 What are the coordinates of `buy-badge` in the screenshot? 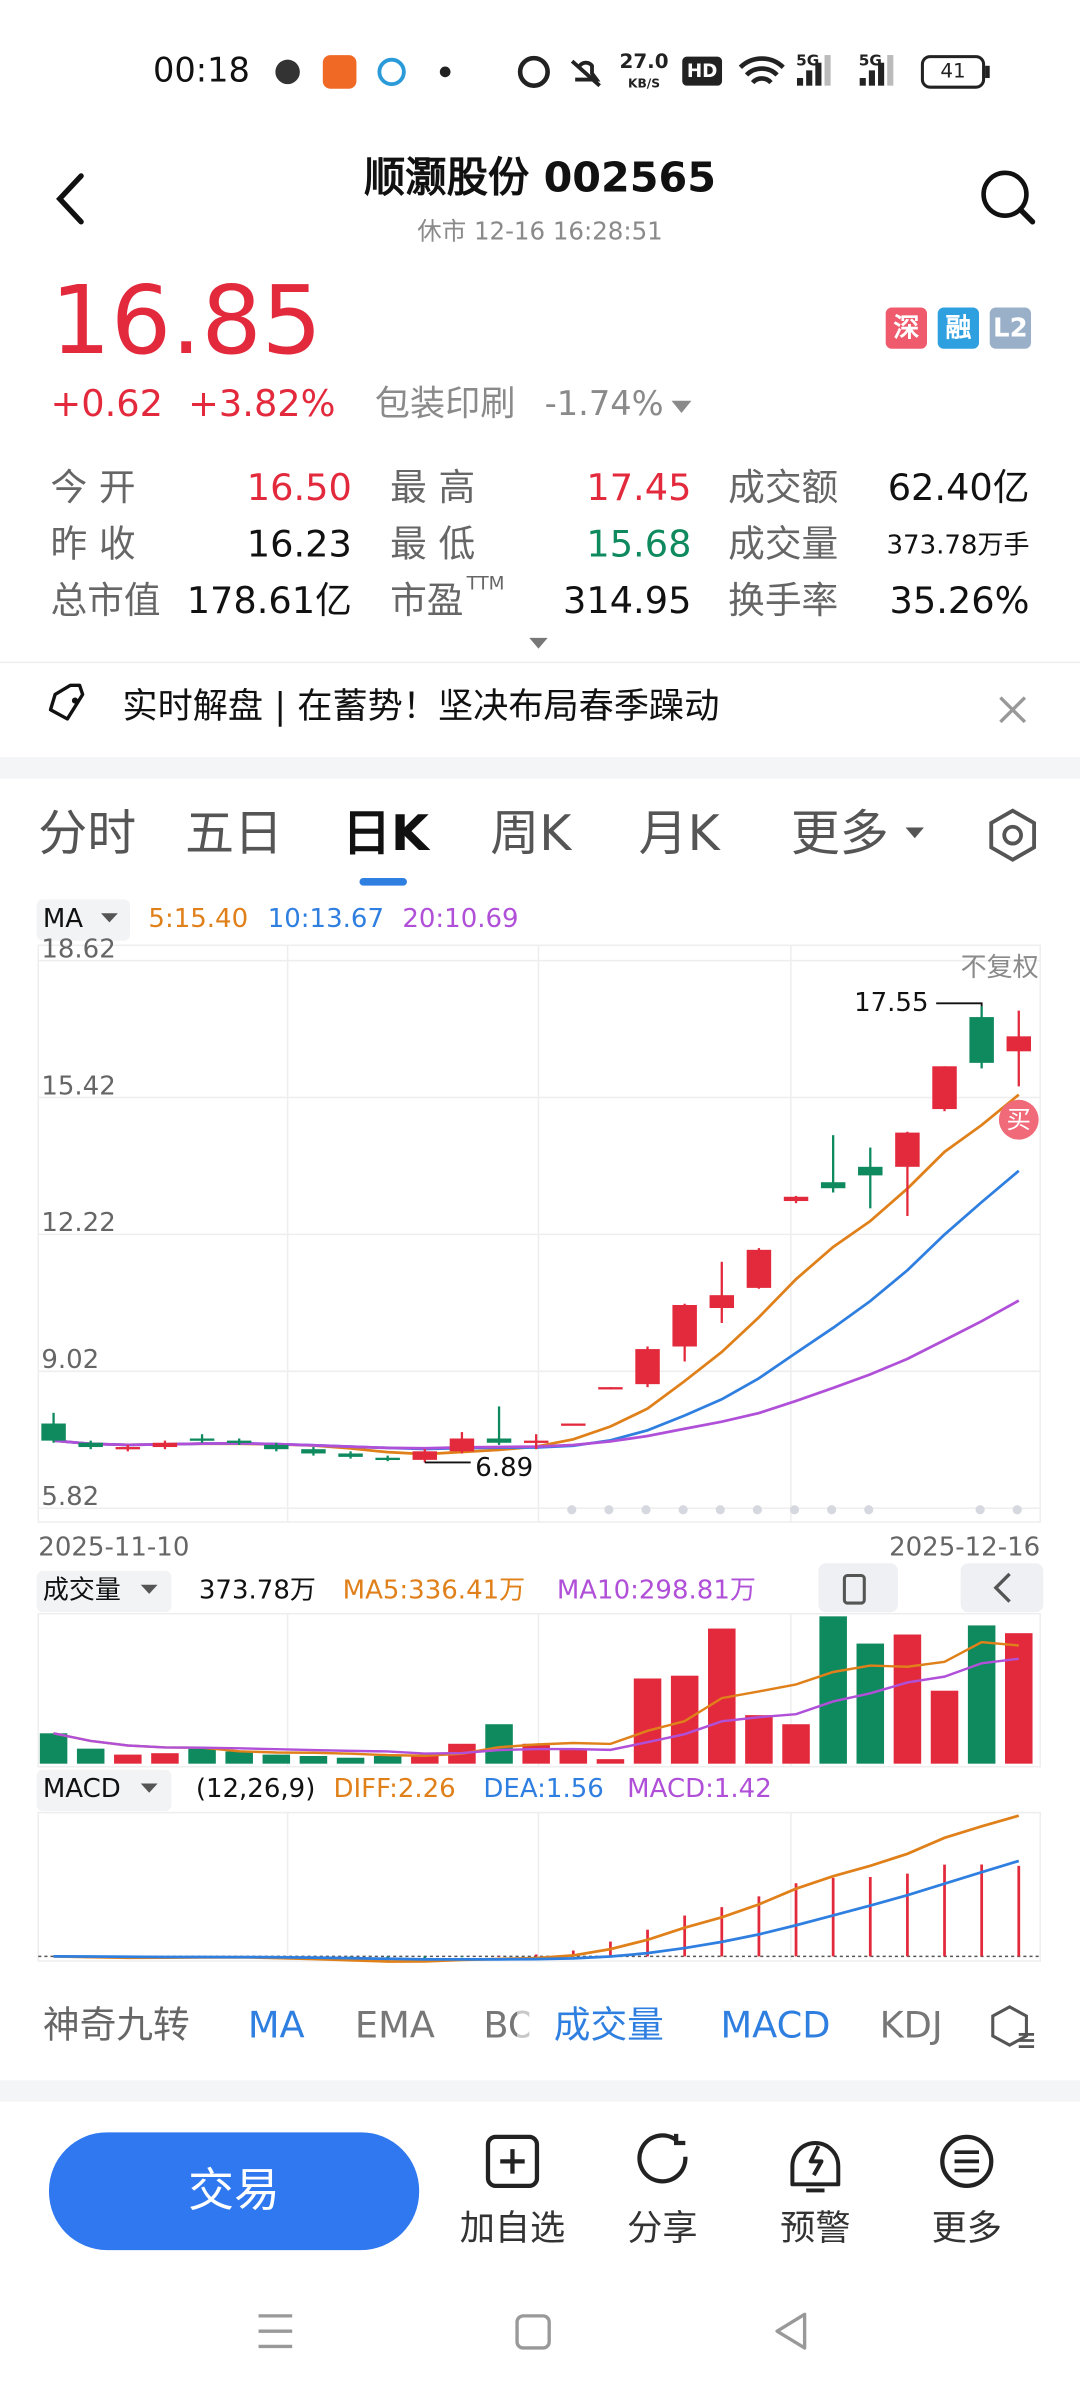 It's located at (1018, 1119).